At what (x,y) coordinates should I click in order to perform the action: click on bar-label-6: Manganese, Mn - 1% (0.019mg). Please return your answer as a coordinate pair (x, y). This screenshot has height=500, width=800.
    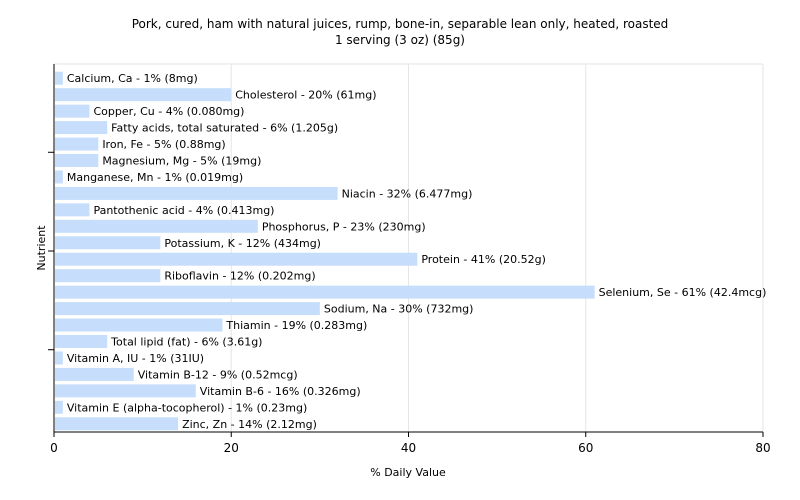
    Looking at the image, I should click on (155, 177).